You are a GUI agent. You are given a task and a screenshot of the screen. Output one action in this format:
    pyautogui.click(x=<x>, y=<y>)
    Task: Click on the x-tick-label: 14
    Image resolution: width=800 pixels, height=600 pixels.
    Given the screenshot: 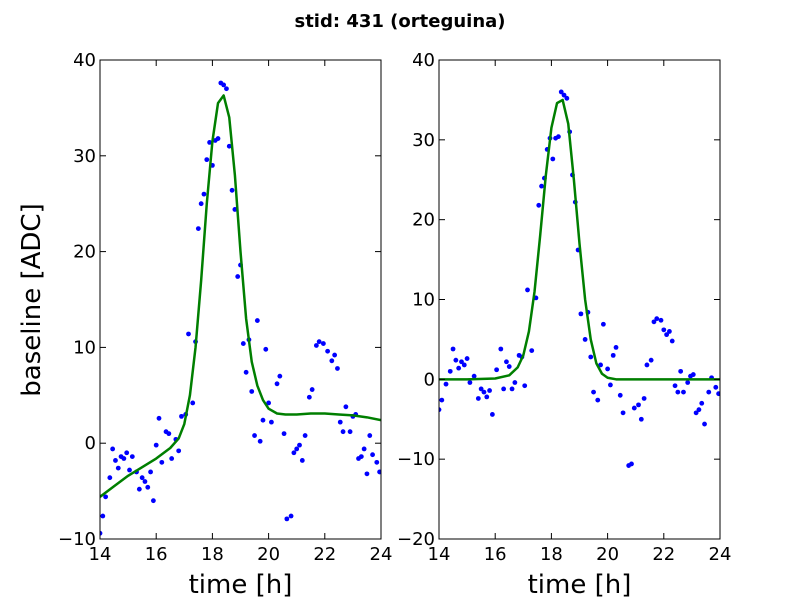 What is the action you would take?
    pyautogui.click(x=439, y=554)
    